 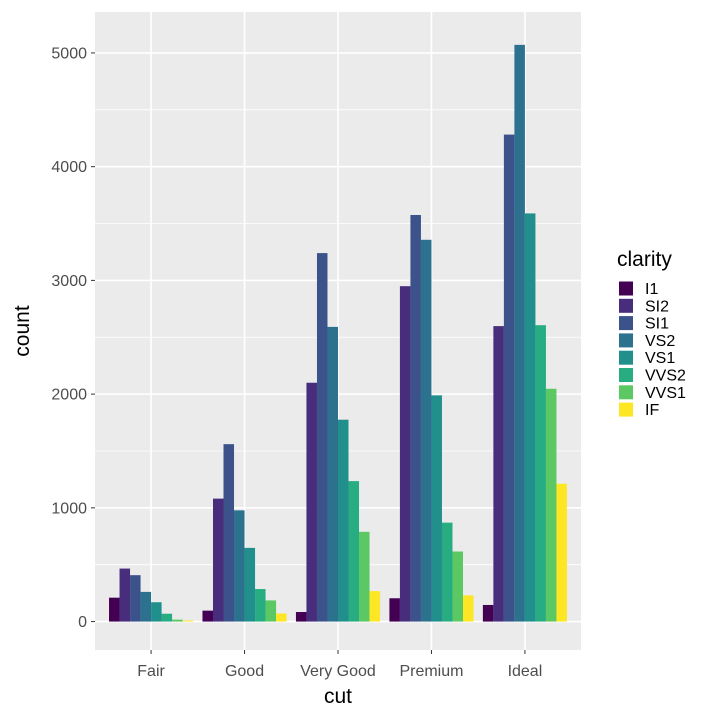 What do you see at coordinates (644, 259) in the screenshot?
I see `legend-title: clarity` at bounding box center [644, 259].